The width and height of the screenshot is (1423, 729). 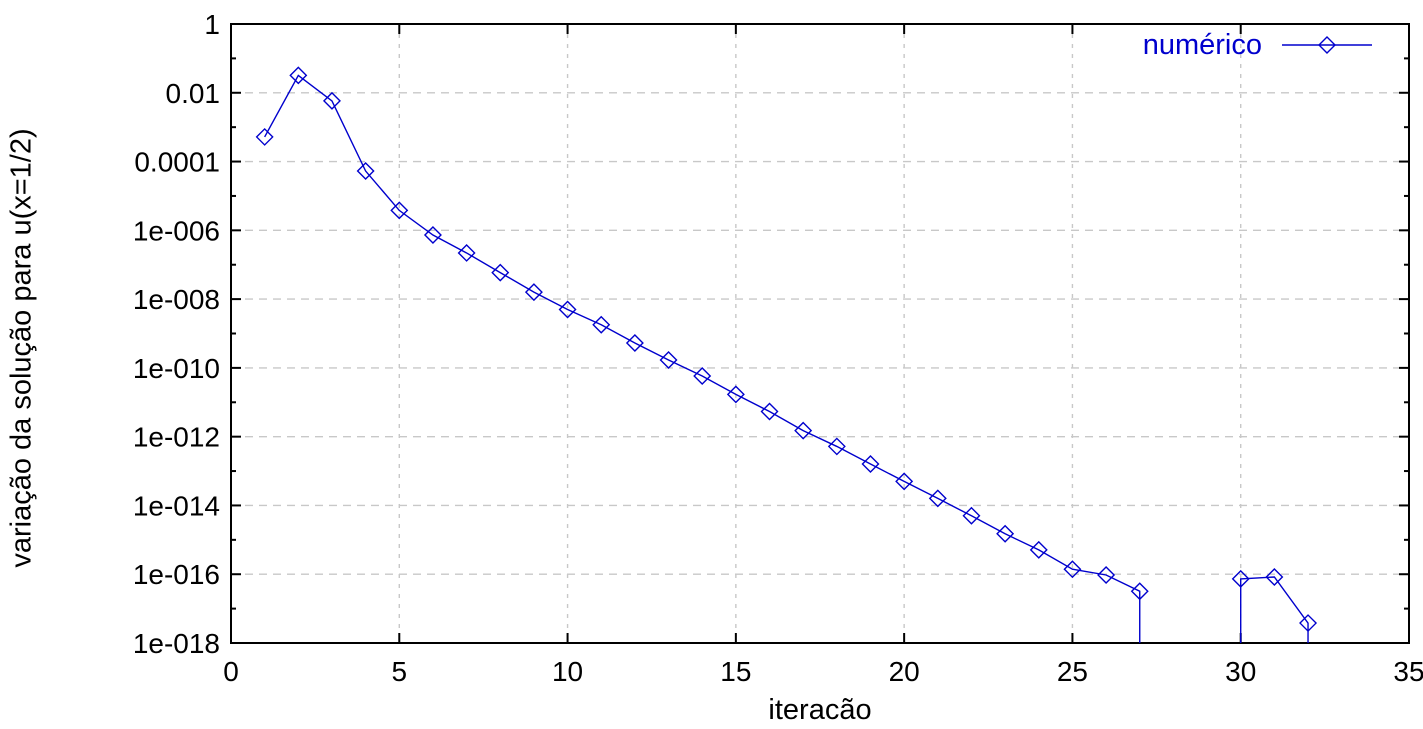 I want to click on y-tick-label: 1e-010, so click(x=176, y=368).